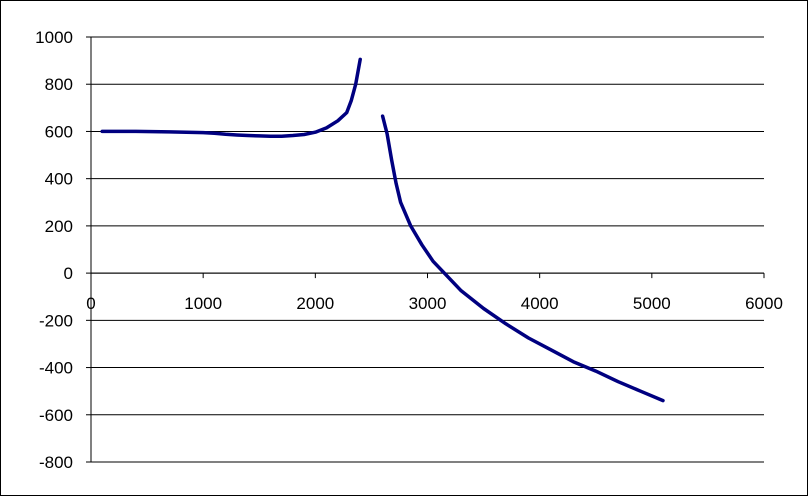  I want to click on x-tick-label: 6000, so click(764, 303).